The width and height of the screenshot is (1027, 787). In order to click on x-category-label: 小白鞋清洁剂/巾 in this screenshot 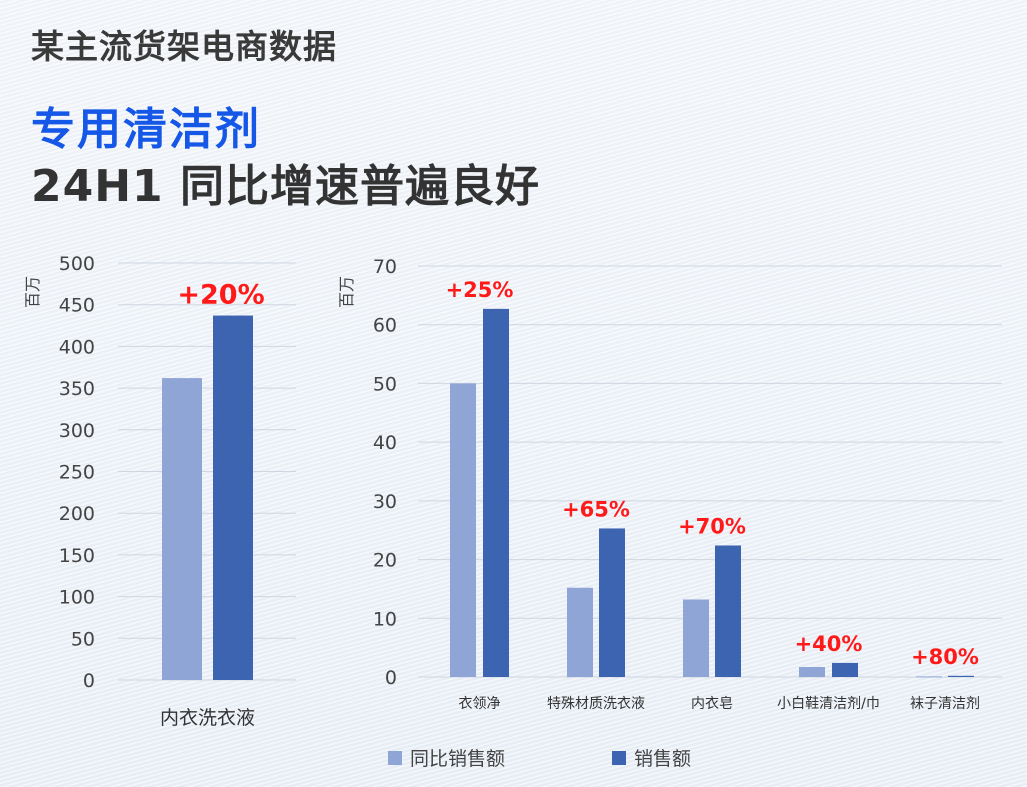, I will do `click(828, 704)`.